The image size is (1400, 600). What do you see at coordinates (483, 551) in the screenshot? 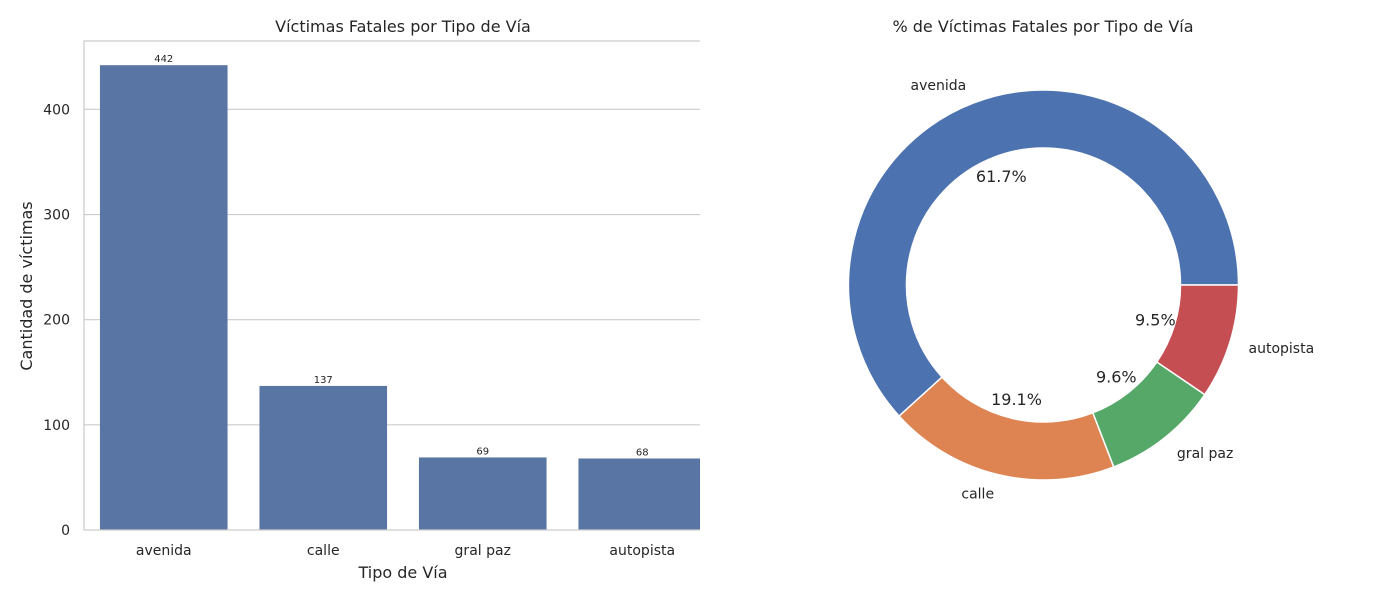
I see `bar-x-tick-label: gral paz` at bounding box center [483, 551].